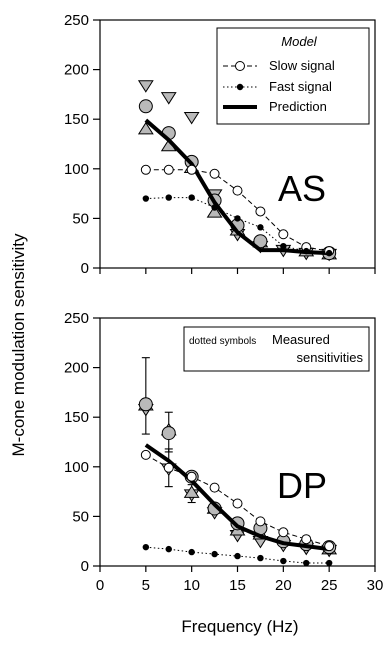  Describe the element at coordinates (301, 339) in the screenshot. I see `legend-label-line: Measured` at that location.